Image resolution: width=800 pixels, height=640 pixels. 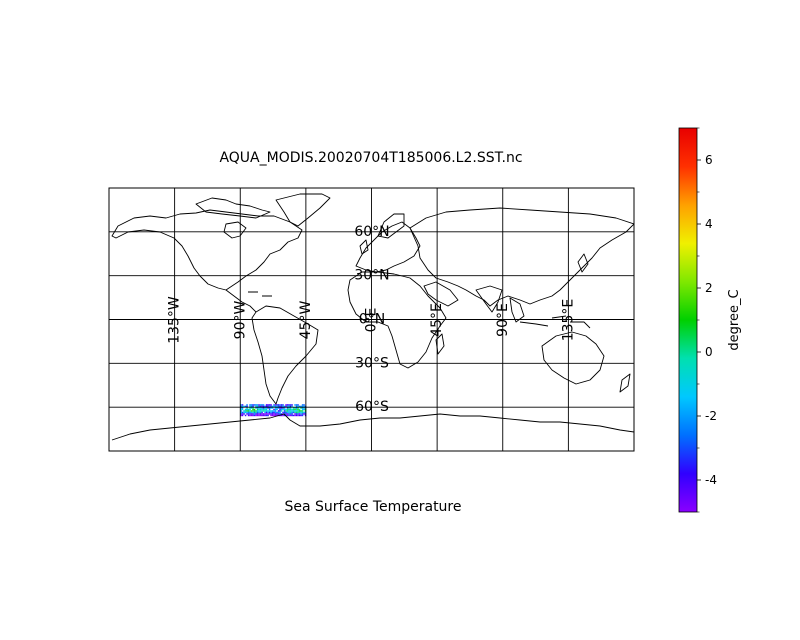 I want to click on colorbar, so click(x=688, y=320).